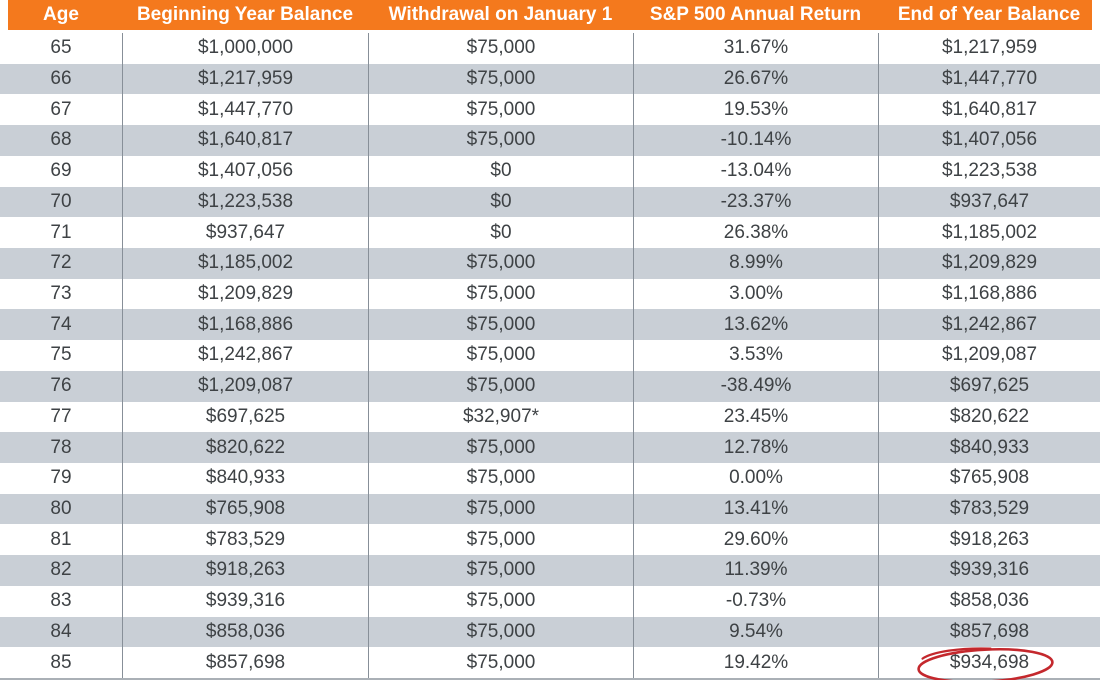  What do you see at coordinates (989, 232) in the screenshot?
I see `cell-end-balance: $1,185,002` at bounding box center [989, 232].